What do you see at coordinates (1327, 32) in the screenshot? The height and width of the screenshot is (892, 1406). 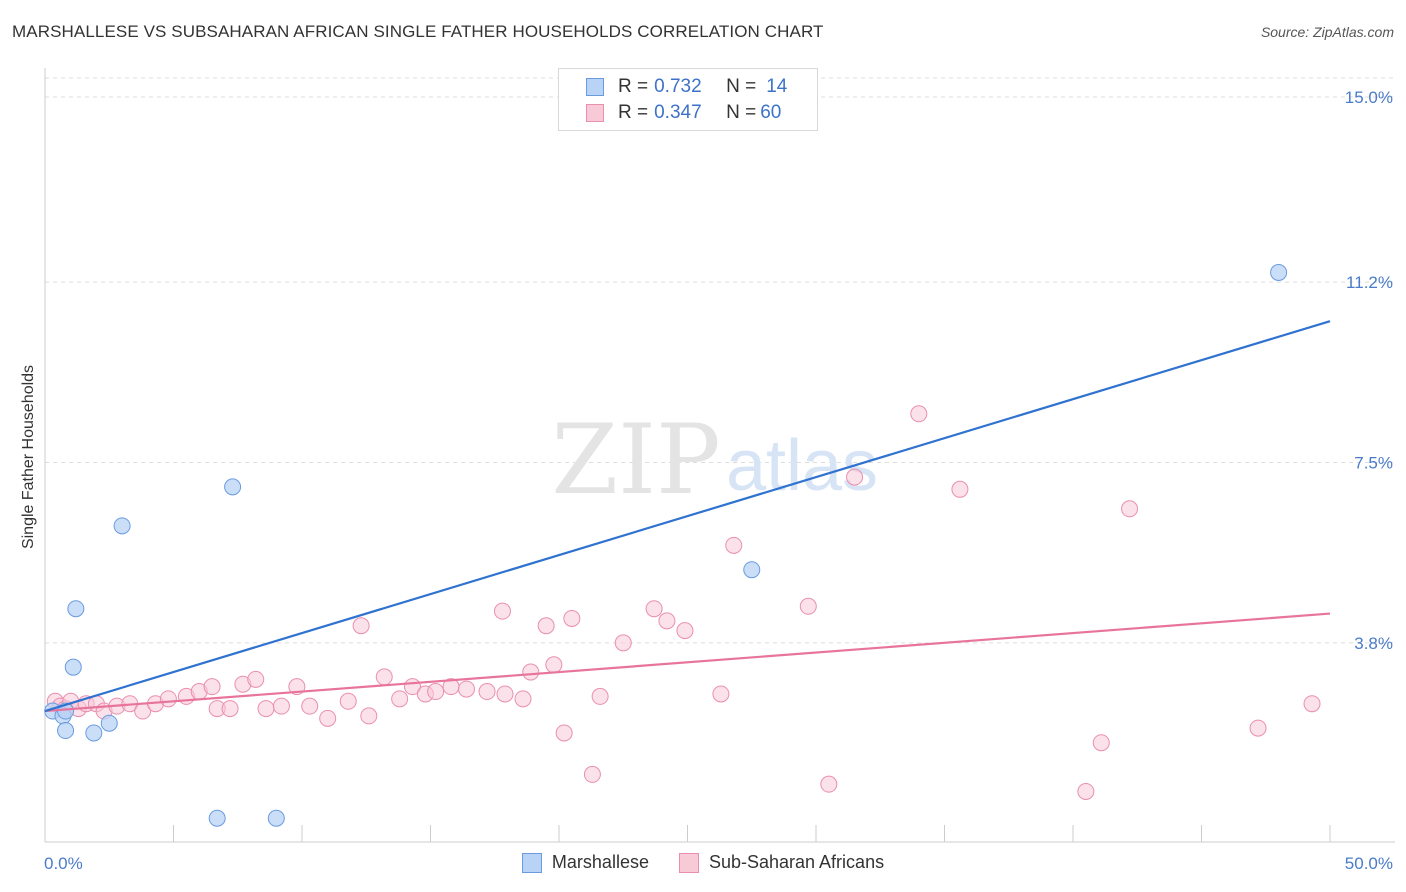 I see `source-credit: Source: ZipAtlas.com` at bounding box center [1327, 32].